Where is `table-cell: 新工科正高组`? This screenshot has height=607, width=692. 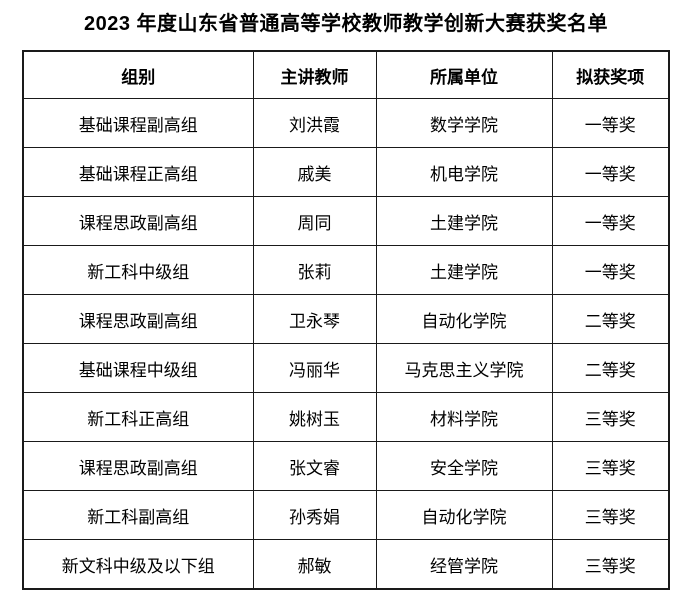
table-cell: 新工科正高组 is located at coordinates (138, 417).